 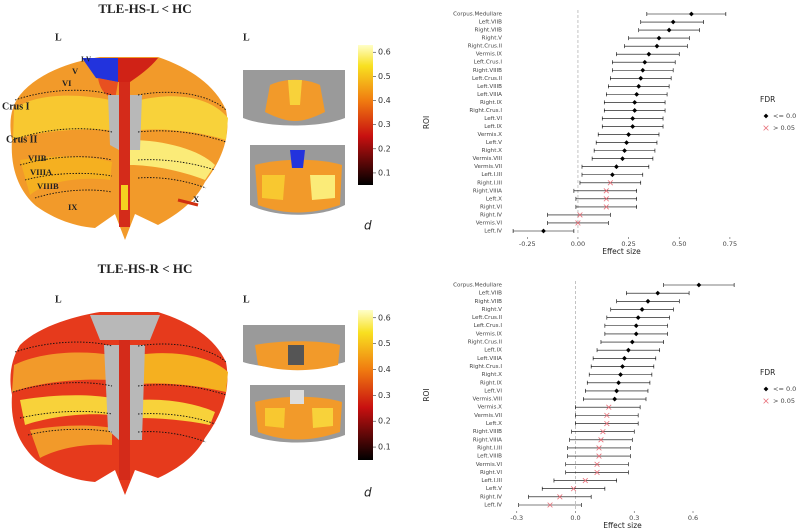 I want to click on y-tick-label: Left.IV, so click(x=493, y=506).